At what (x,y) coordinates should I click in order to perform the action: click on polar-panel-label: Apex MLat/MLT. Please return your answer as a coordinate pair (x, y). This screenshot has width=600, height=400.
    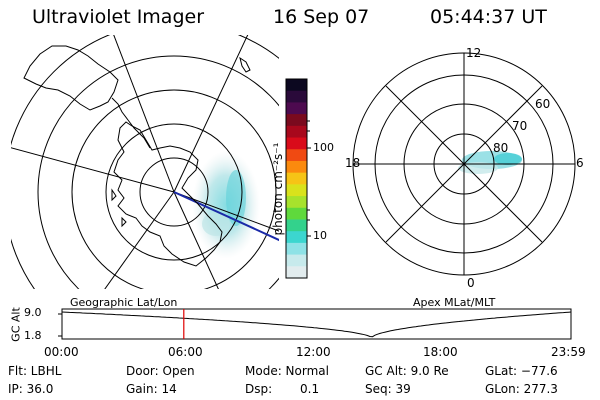
    Looking at the image, I should click on (454, 302).